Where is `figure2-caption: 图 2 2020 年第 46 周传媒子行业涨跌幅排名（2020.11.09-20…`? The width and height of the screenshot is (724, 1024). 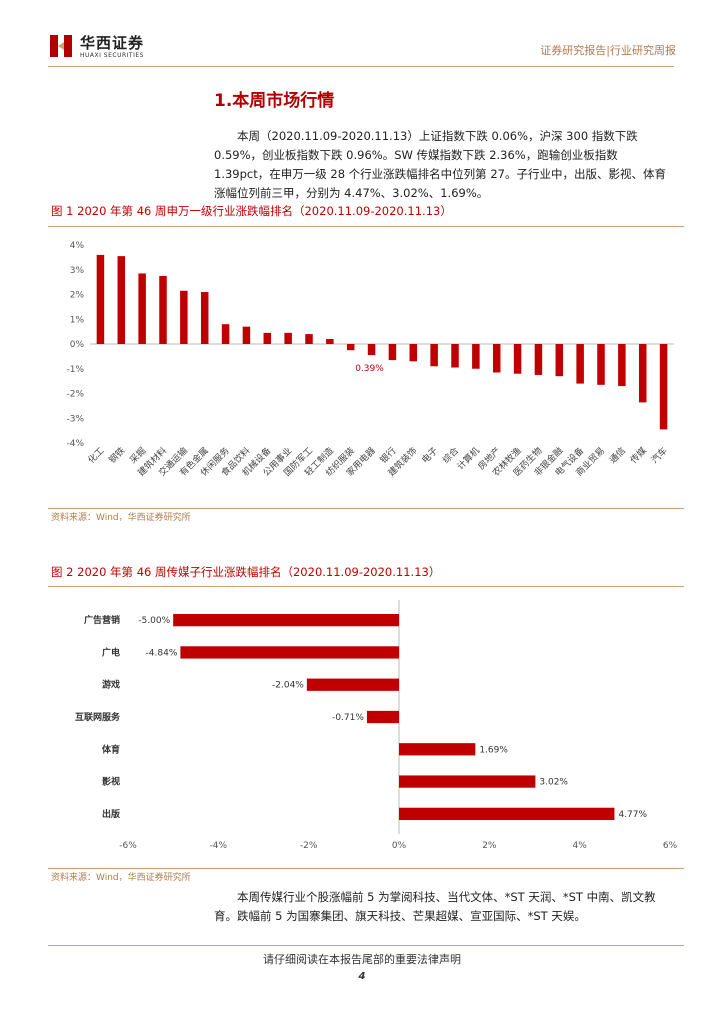
figure2-caption: 图 2 2020 年第 46 周传媒子行业涨跌幅排名（2020.11.09-20… is located at coordinates (246, 572).